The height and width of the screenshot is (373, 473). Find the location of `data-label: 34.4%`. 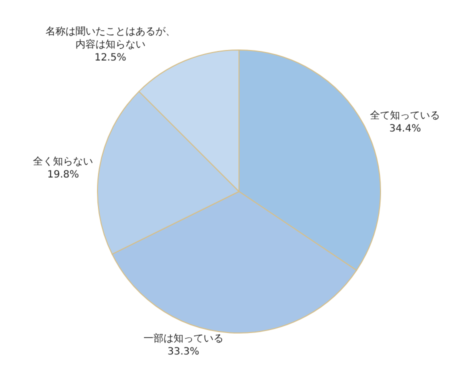

data-label: 34.4% is located at coordinates (405, 129).